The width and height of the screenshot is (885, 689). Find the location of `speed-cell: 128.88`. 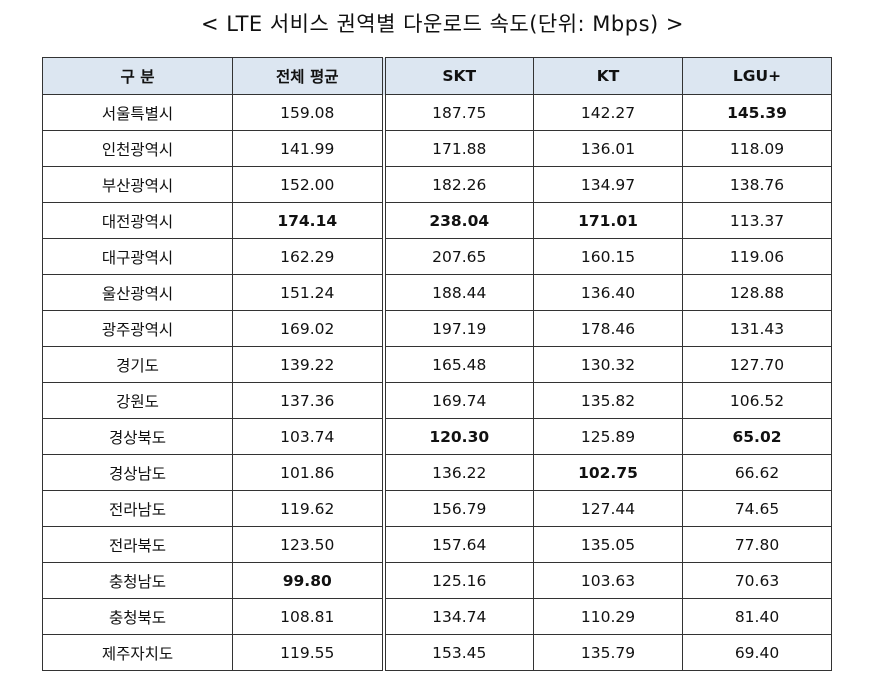

speed-cell: 128.88 is located at coordinates (757, 292).